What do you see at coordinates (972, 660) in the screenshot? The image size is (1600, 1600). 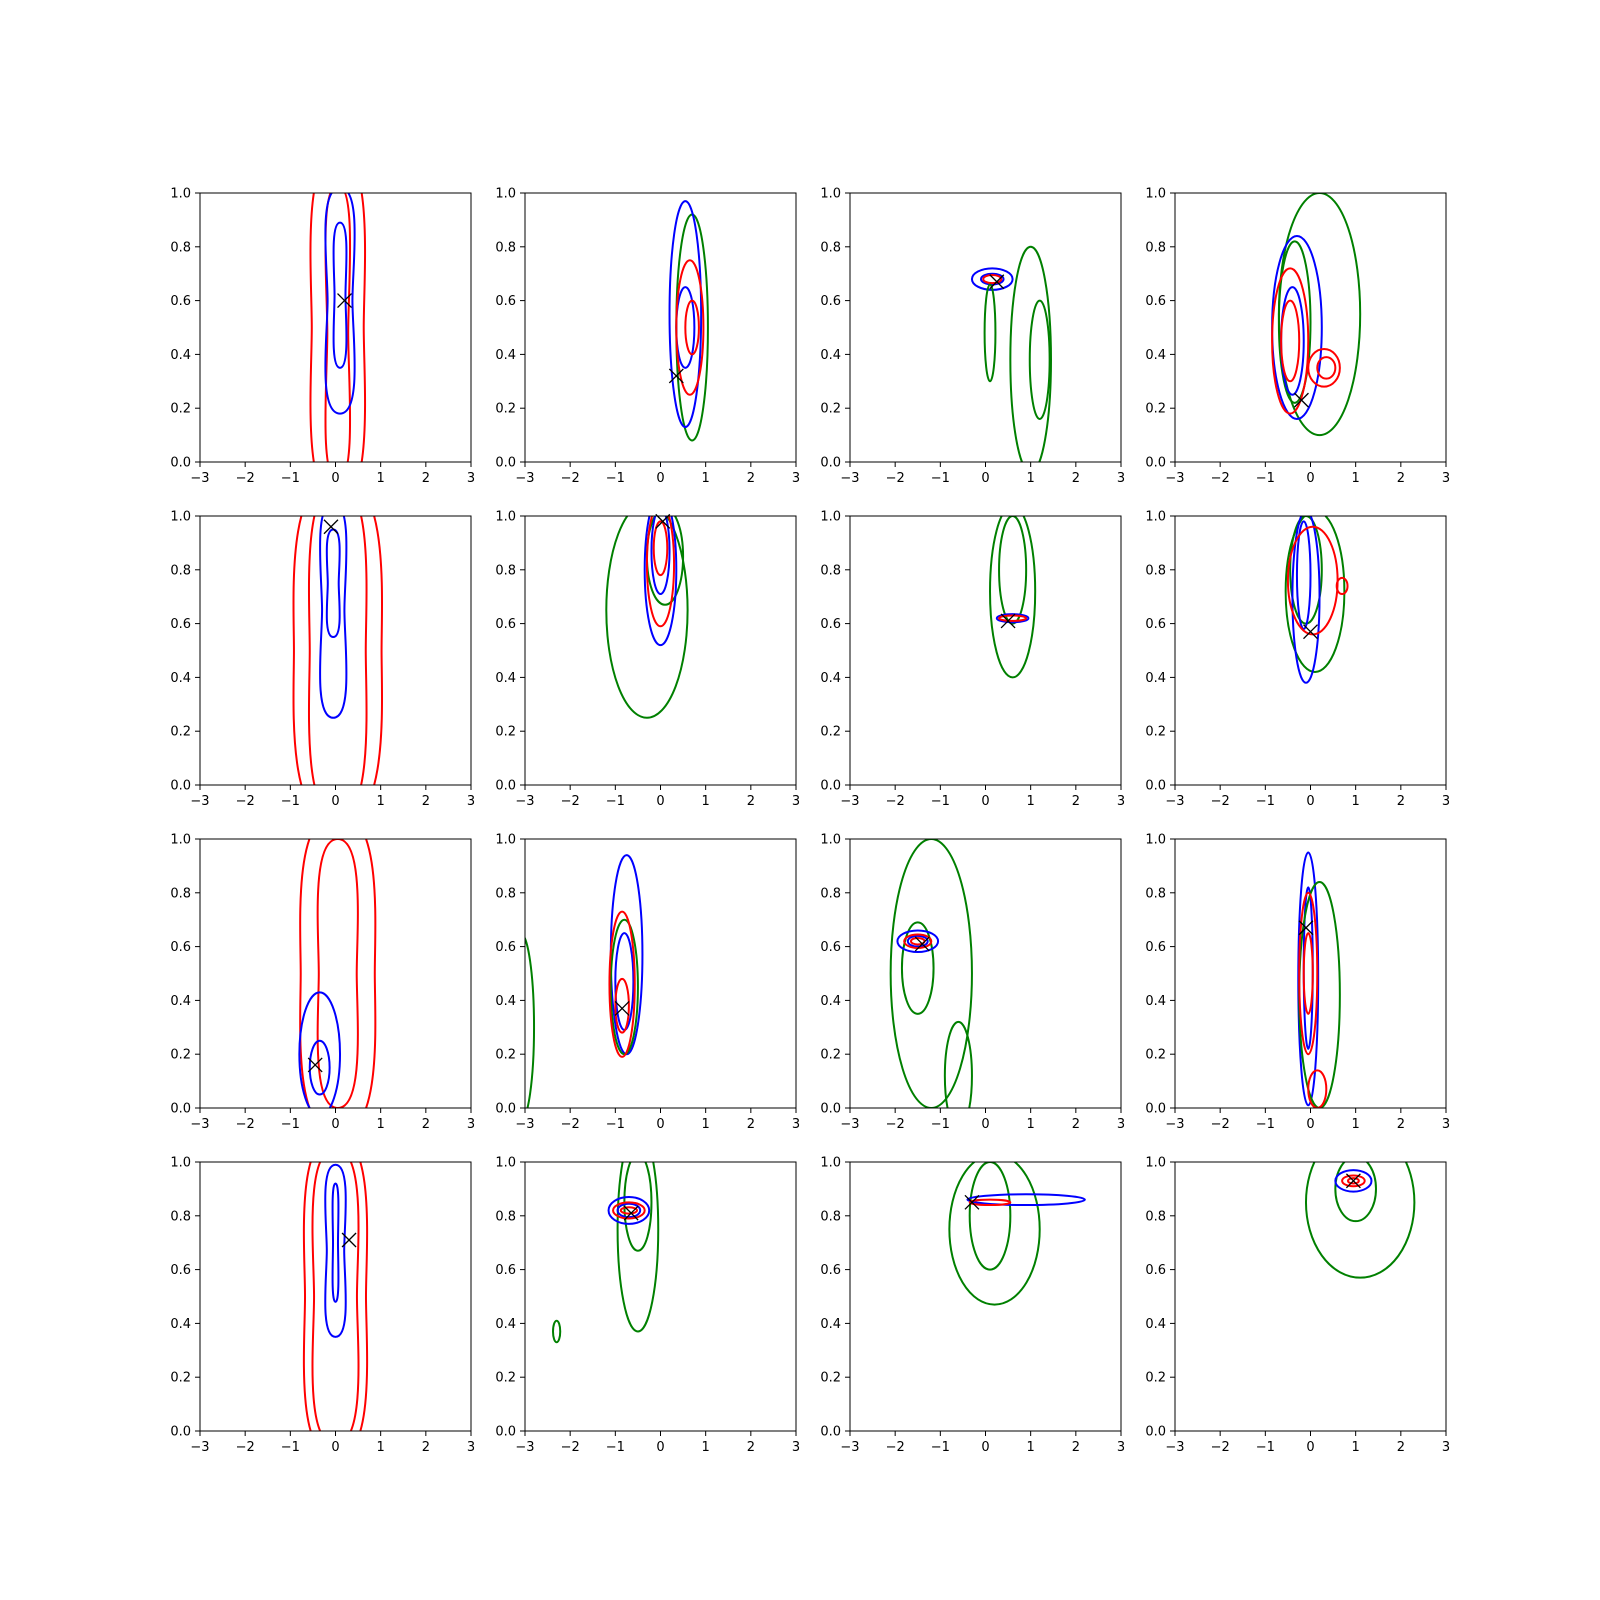 I see `subplot-r1-c2: −3 −2 −1 0 1 2 3 0.0 0.2 0.4 0.6 0.8 1.0` at bounding box center [972, 660].